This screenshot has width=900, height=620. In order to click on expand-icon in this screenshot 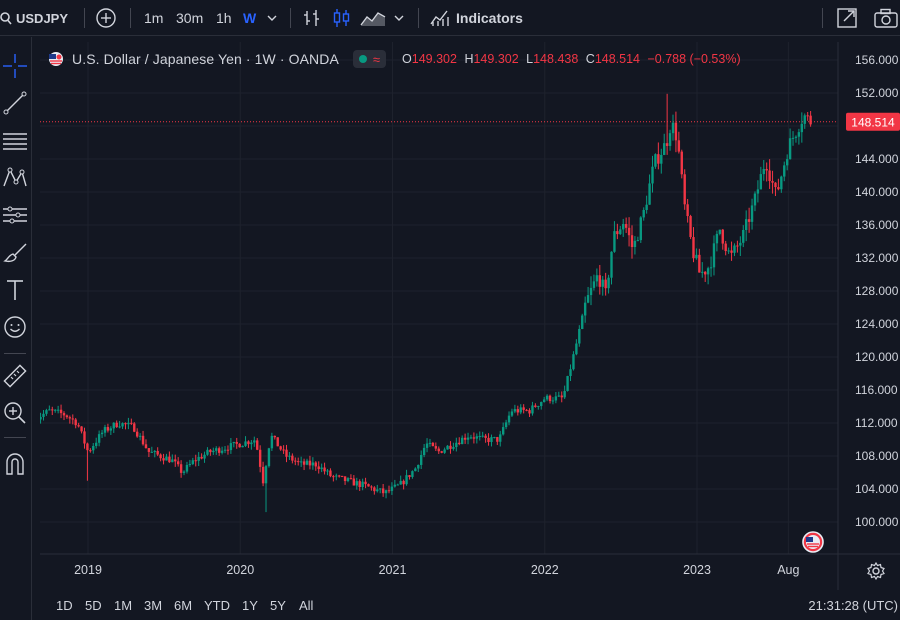, I will do `click(847, 18)`.